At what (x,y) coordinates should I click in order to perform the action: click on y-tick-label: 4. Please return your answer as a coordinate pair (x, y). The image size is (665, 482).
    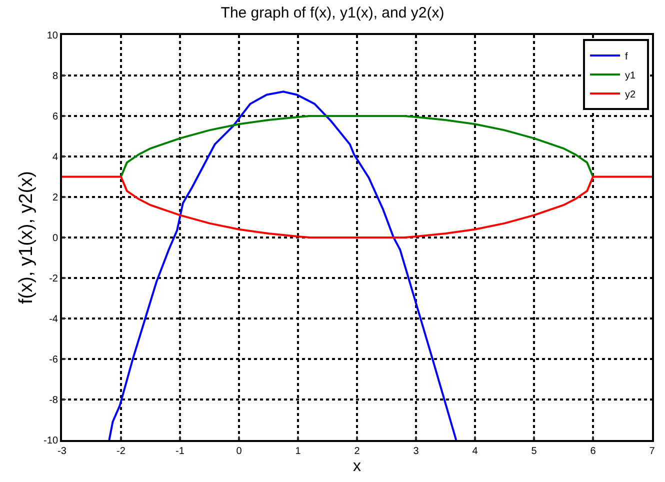
    Looking at the image, I should click on (55, 157).